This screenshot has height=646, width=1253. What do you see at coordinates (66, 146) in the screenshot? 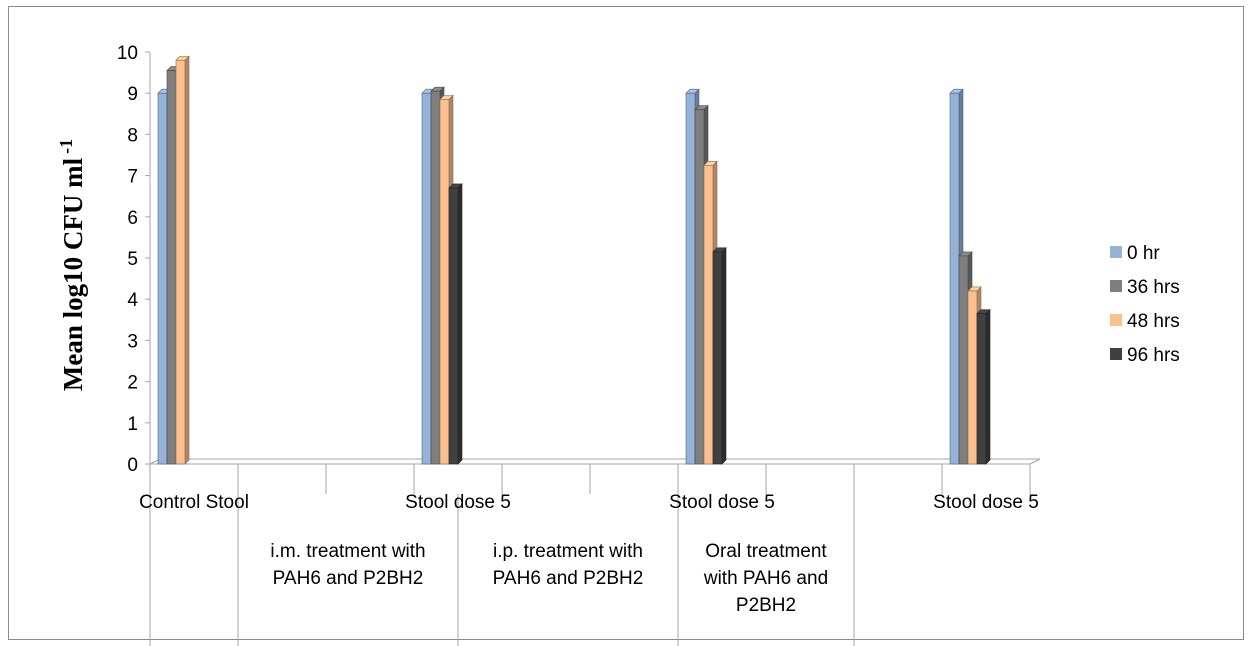
I see `y-axis-title-superscript: -1` at bounding box center [66, 146].